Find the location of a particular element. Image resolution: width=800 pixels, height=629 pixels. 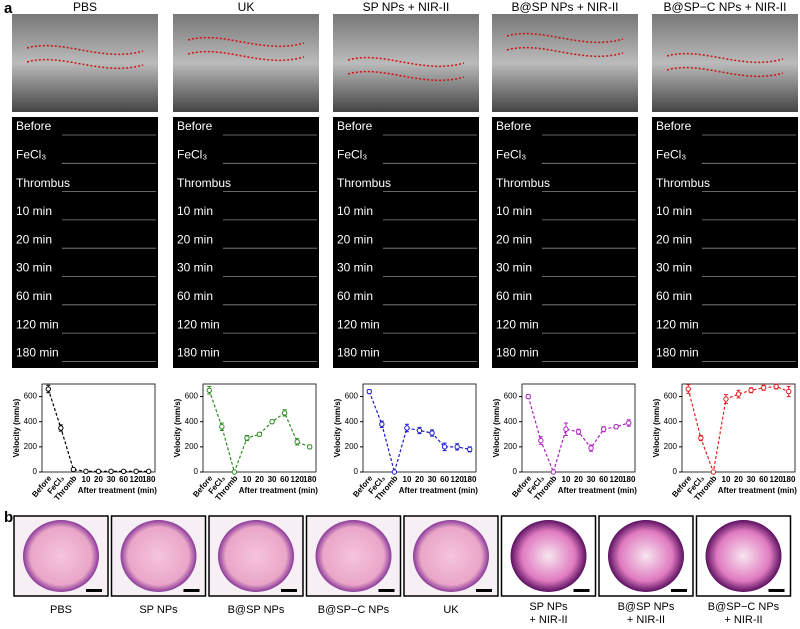

plot-frame is located at coordinates (738, 428).